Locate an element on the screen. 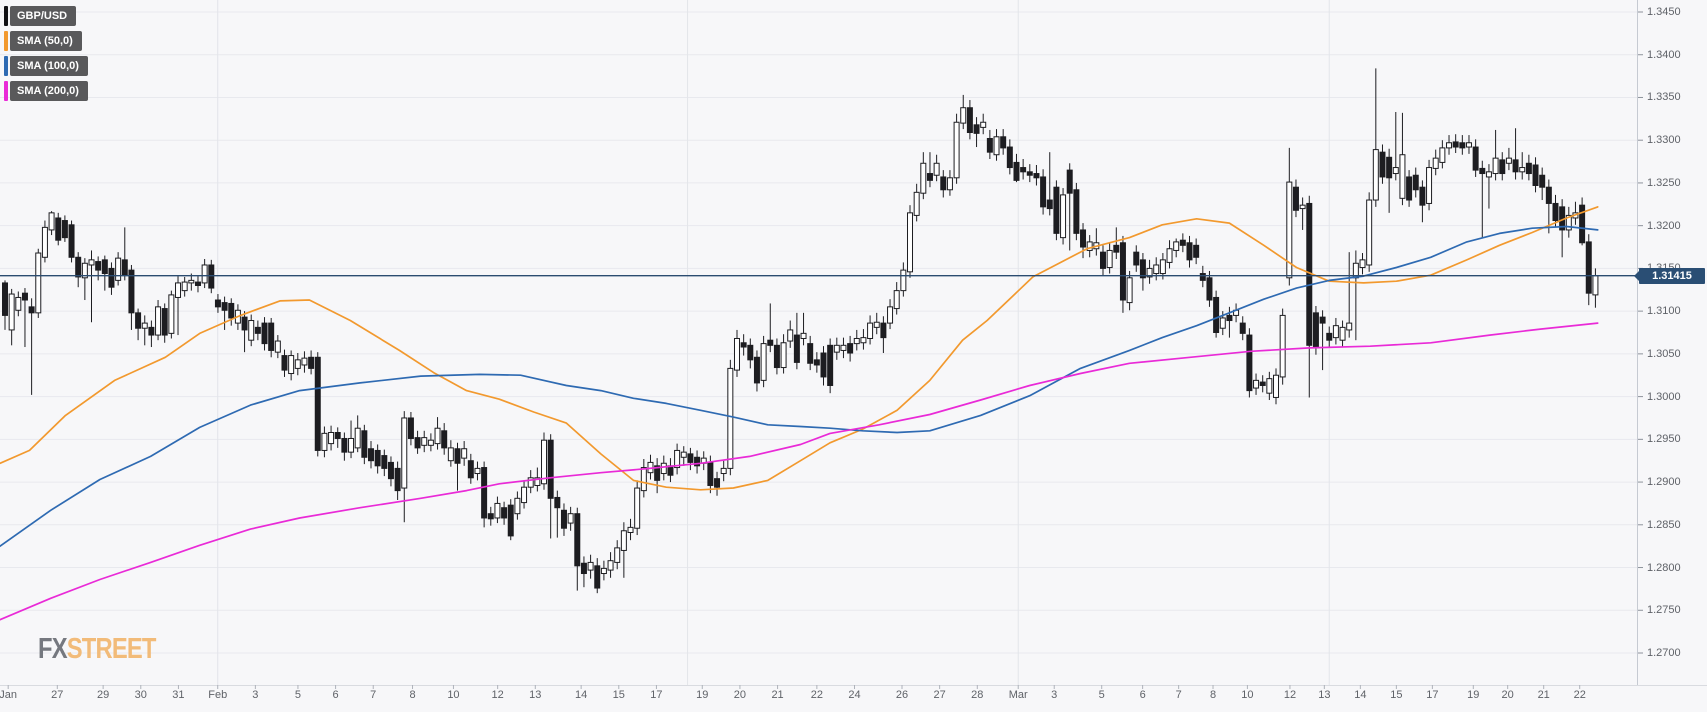 The width and height of the screenshot is (1707, 712). time-axis-label: 30 is located at coordinates (140, 695).